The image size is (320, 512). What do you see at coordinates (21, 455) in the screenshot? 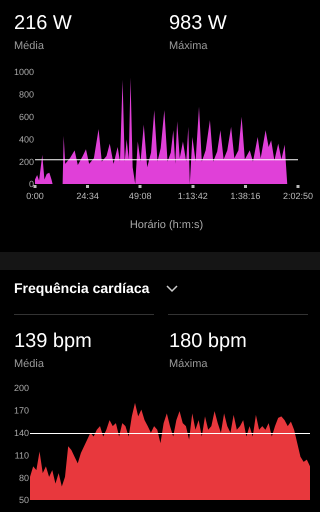
I see `y-tick-label: 110` at bounding box center [21, 455].